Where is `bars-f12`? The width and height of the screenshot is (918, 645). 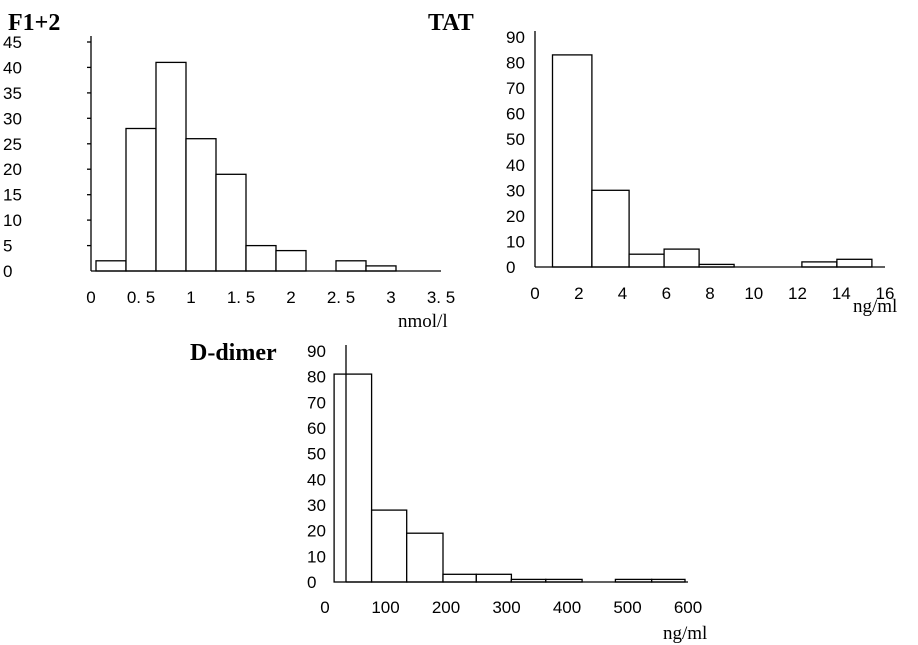
bars-f12 is located at coordinates (246, 166).